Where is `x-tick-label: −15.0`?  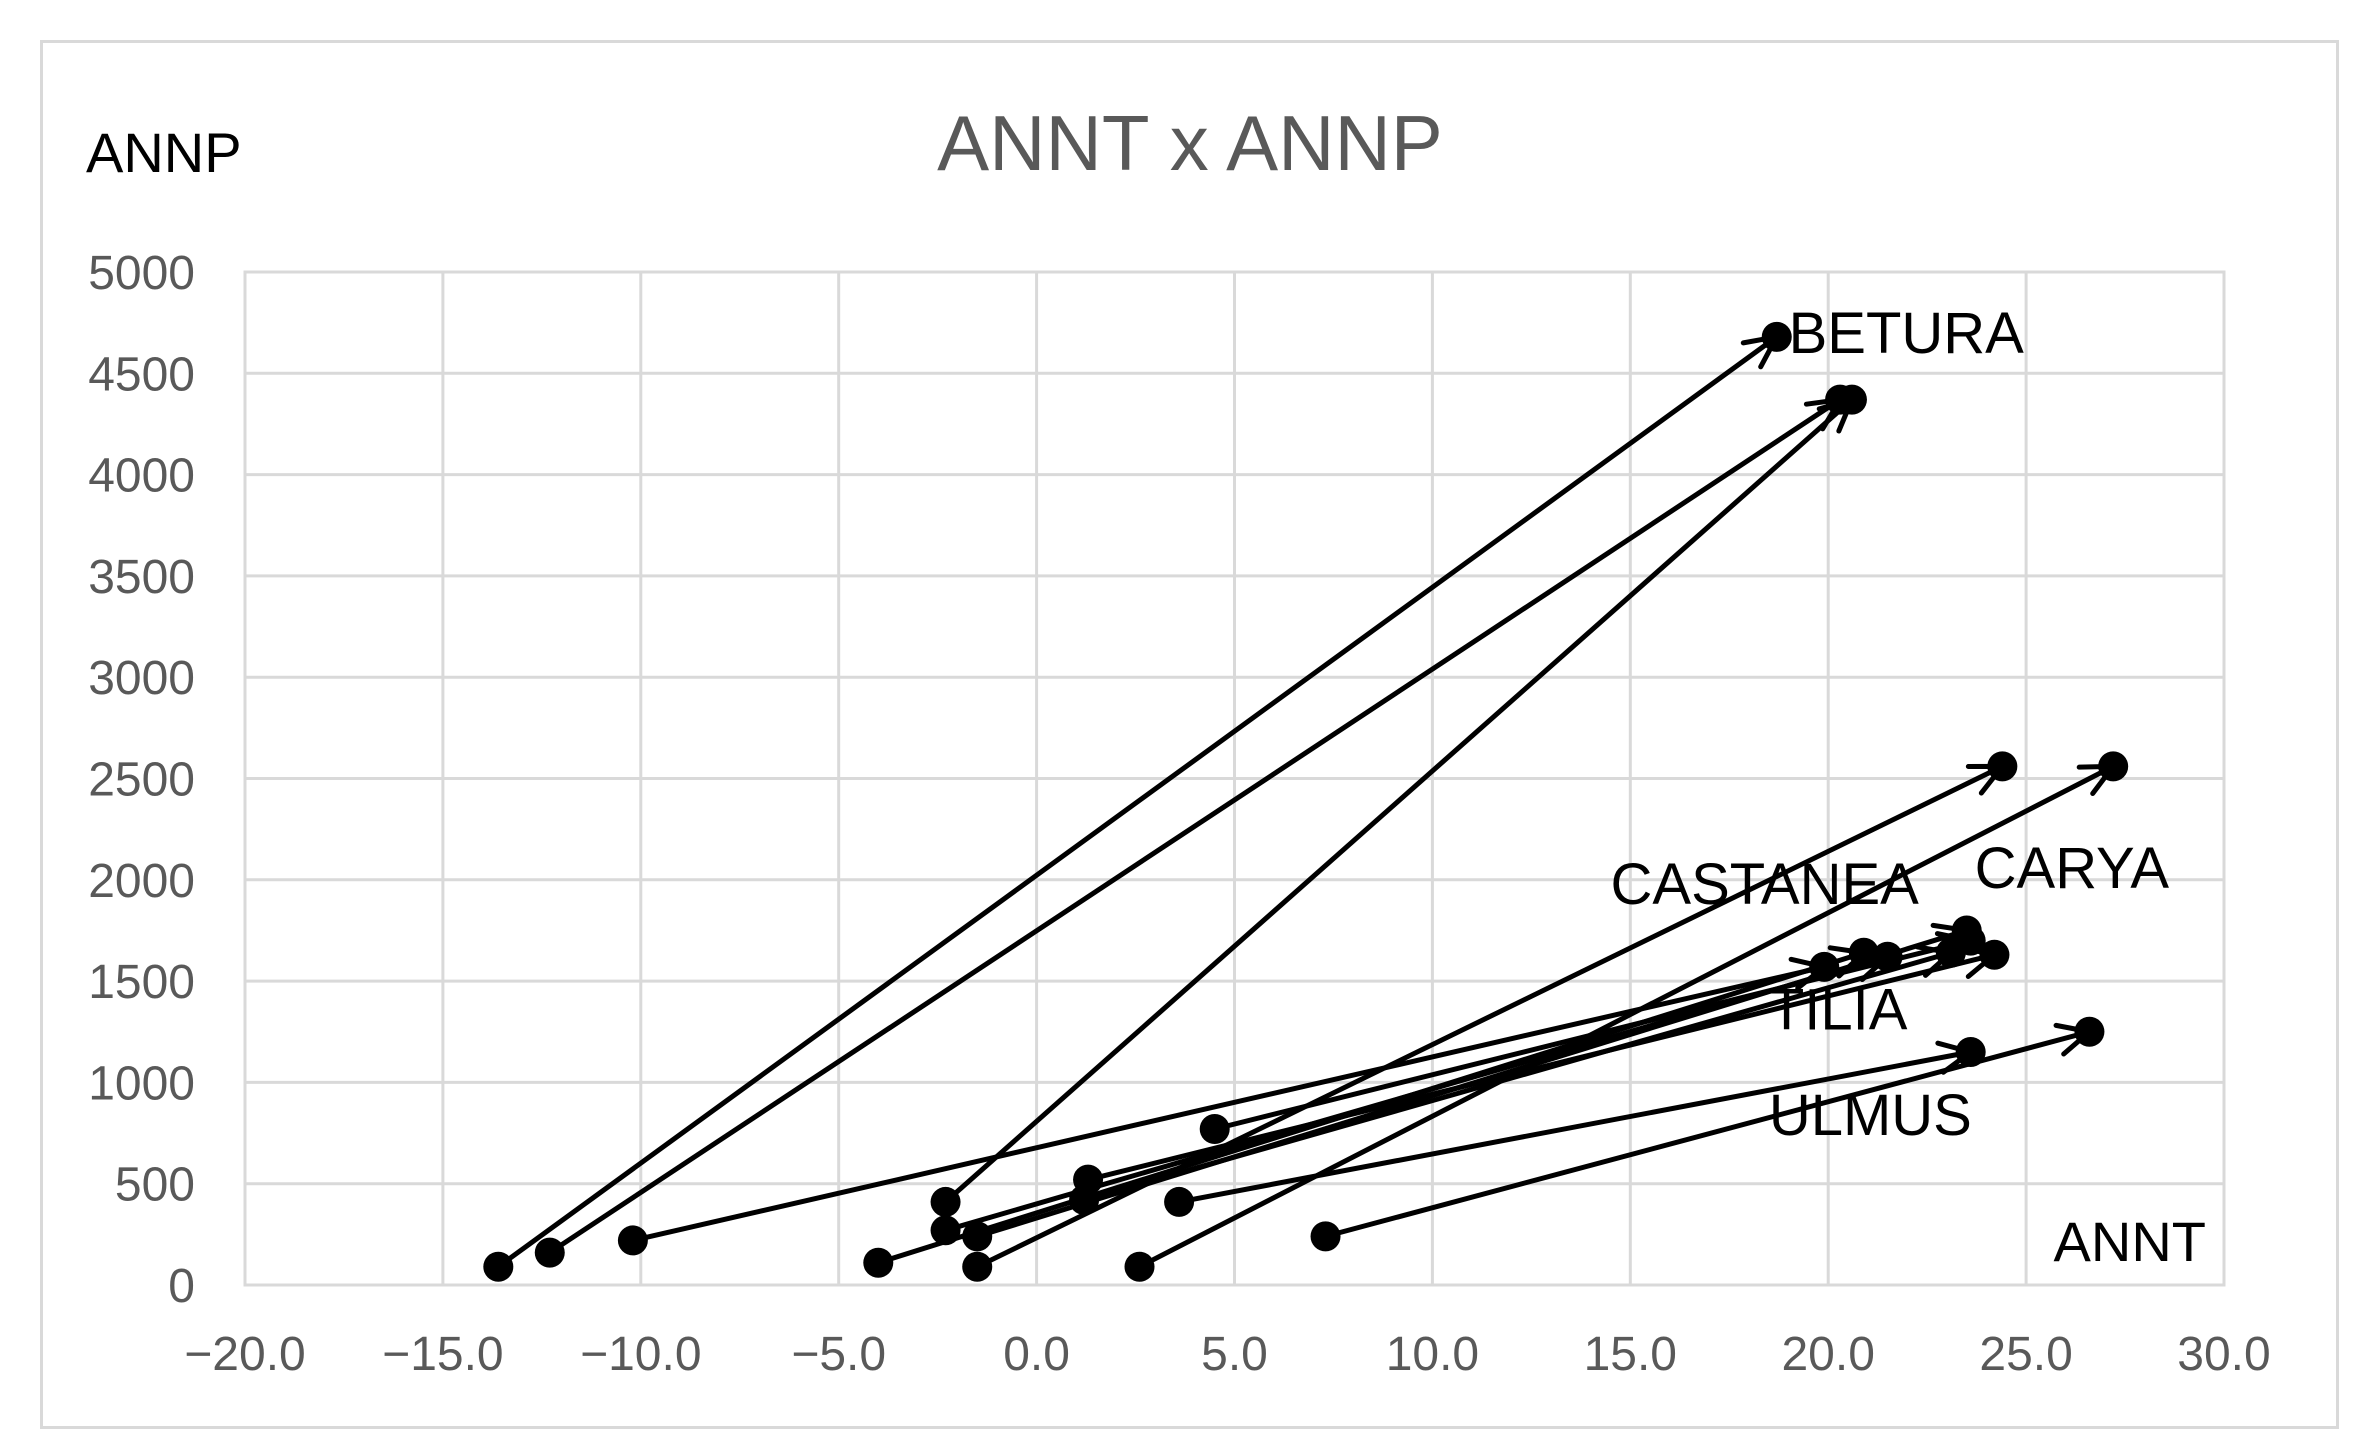 x-tick-label: −15.0 is located at coordinates (442, 1354).